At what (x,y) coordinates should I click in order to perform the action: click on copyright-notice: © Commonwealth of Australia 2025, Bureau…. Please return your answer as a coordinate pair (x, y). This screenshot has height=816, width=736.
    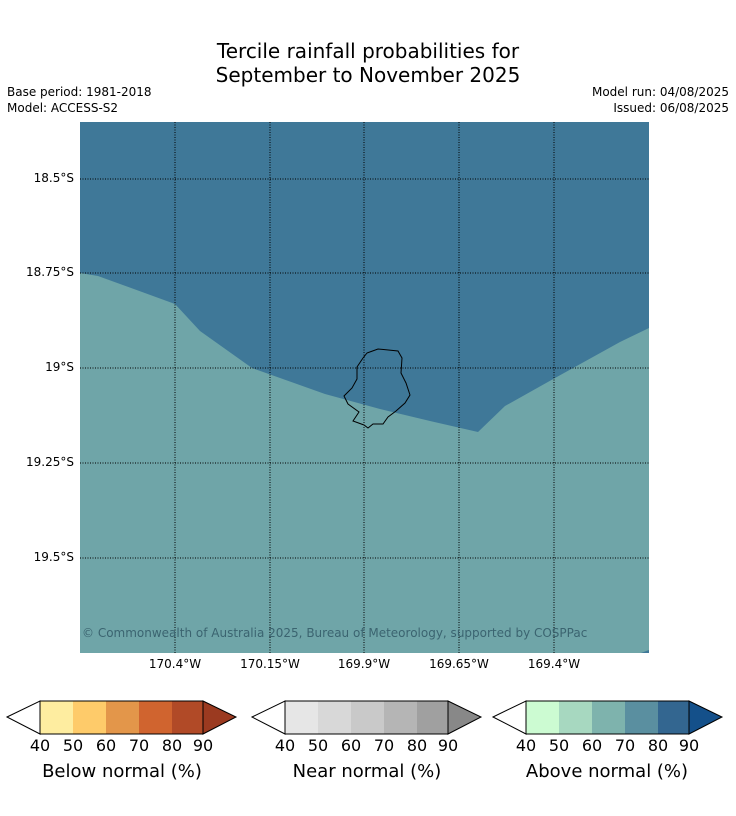
    Looking at the image, I should click on (335, 633).